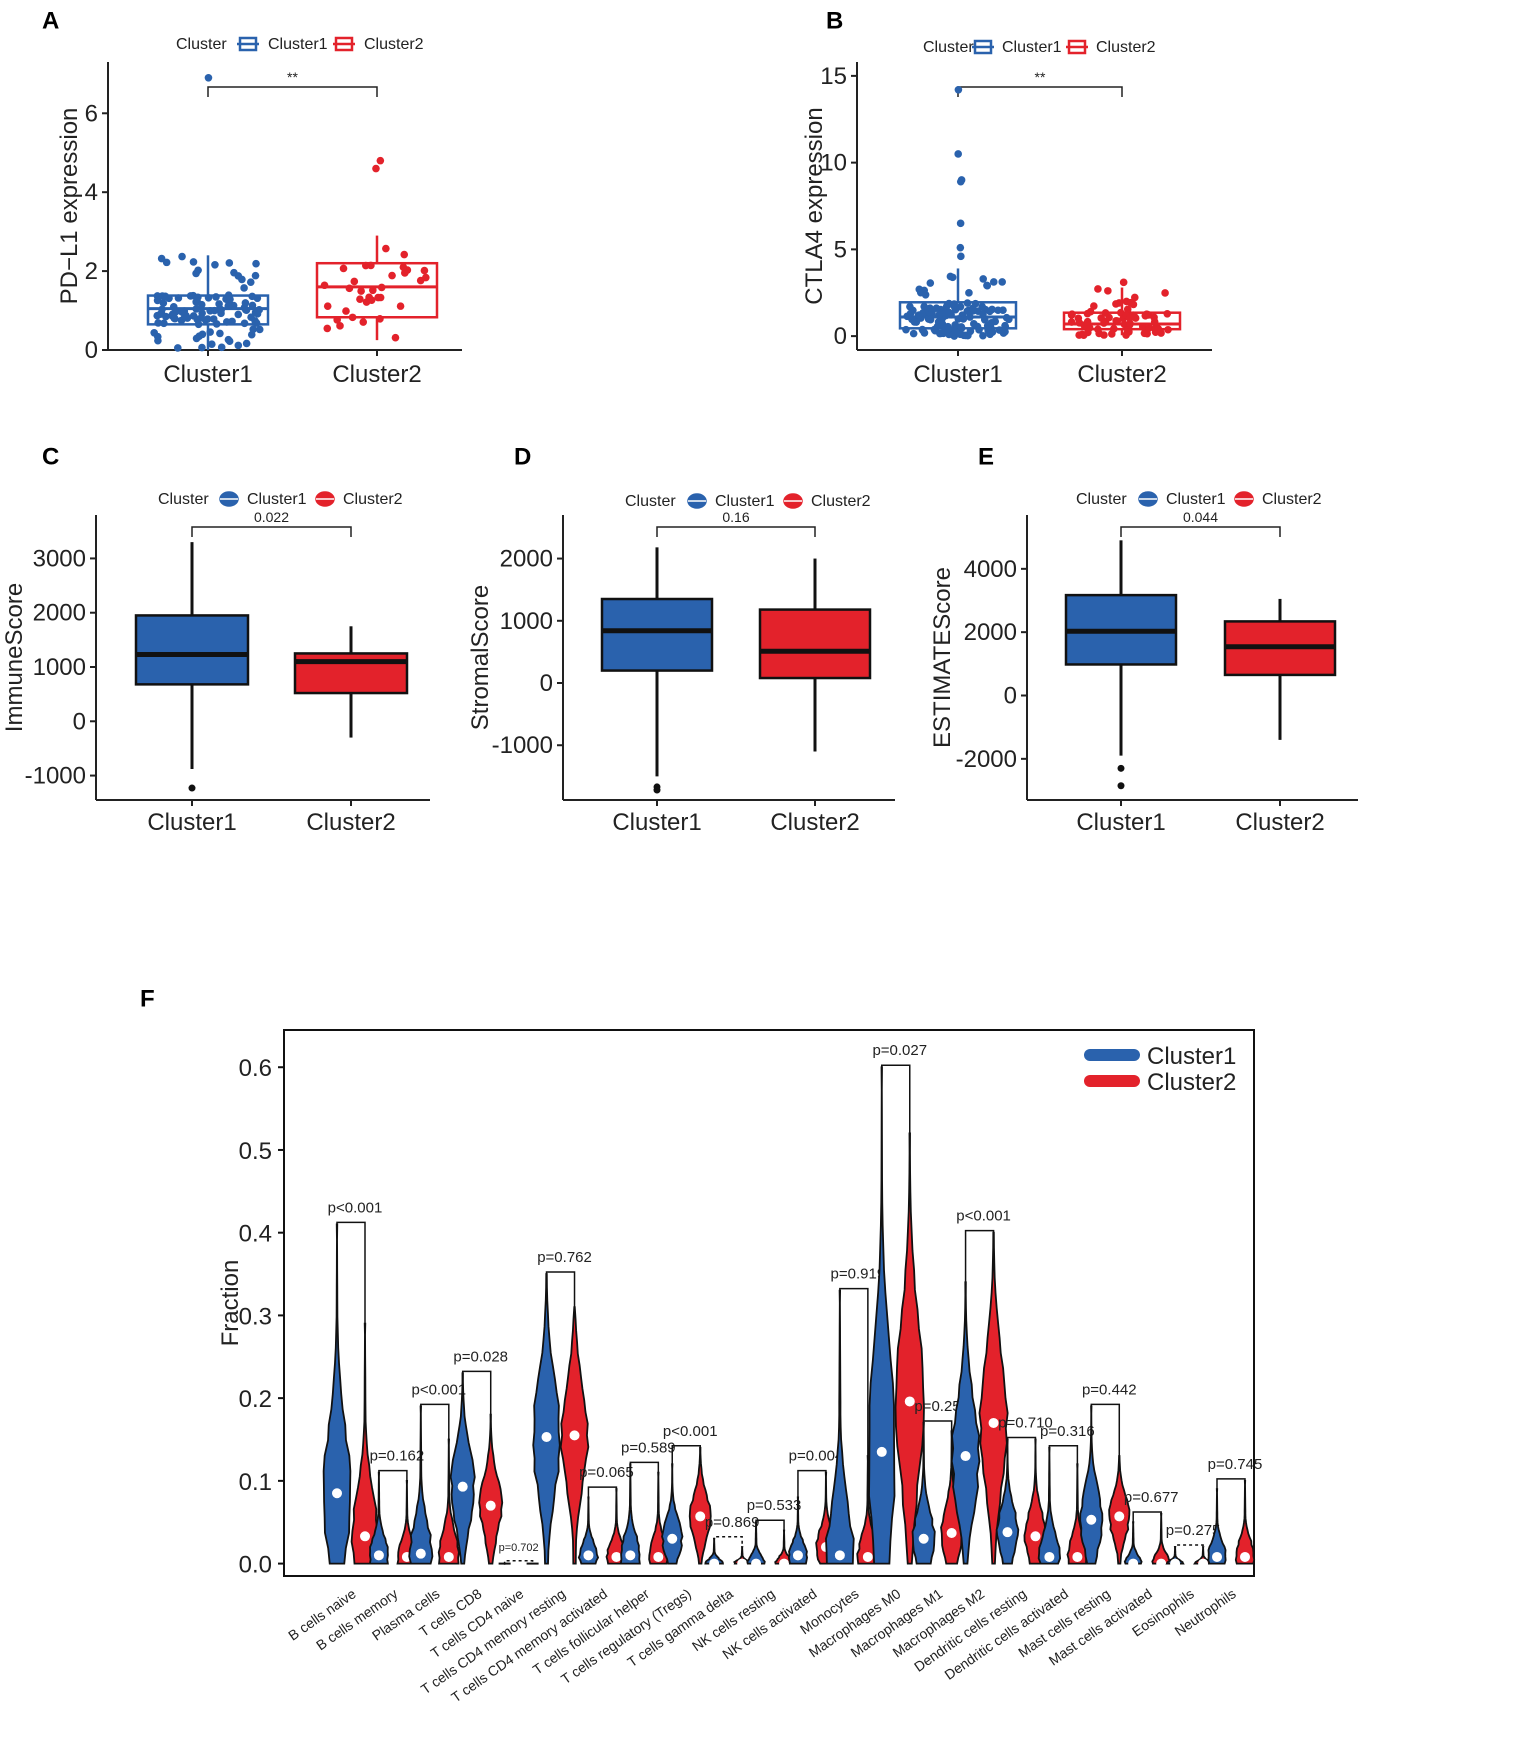 The height and width of the screenshot is (1750, 1536). Describe the element at coordinates (816, 1456) in the screenshot. I see `pvalue-label: p=0.004` at that location.